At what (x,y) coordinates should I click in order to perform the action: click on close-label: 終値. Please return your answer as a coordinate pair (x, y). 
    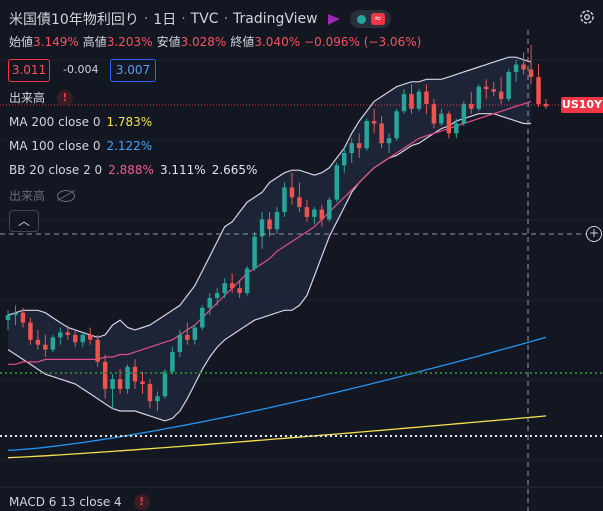
    Looking at the image, I should click on (242, 42).